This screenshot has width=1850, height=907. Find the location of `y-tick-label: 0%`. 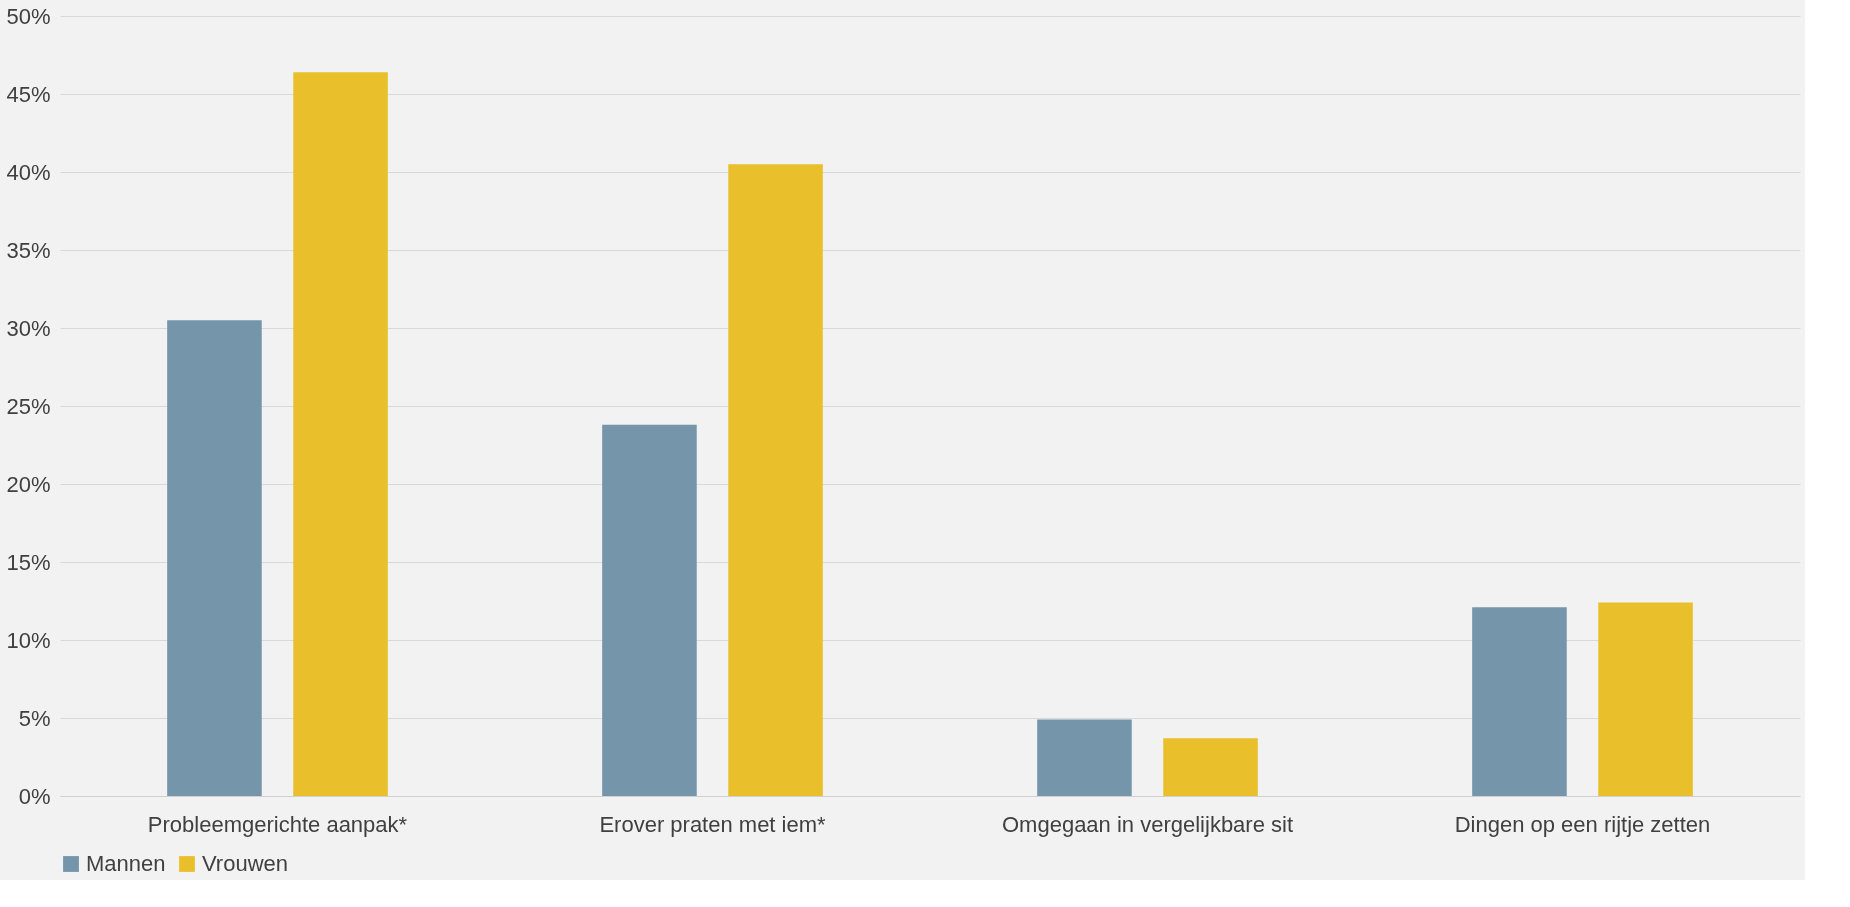

y-tick-label: 0% is located at coordinates (34, 796).